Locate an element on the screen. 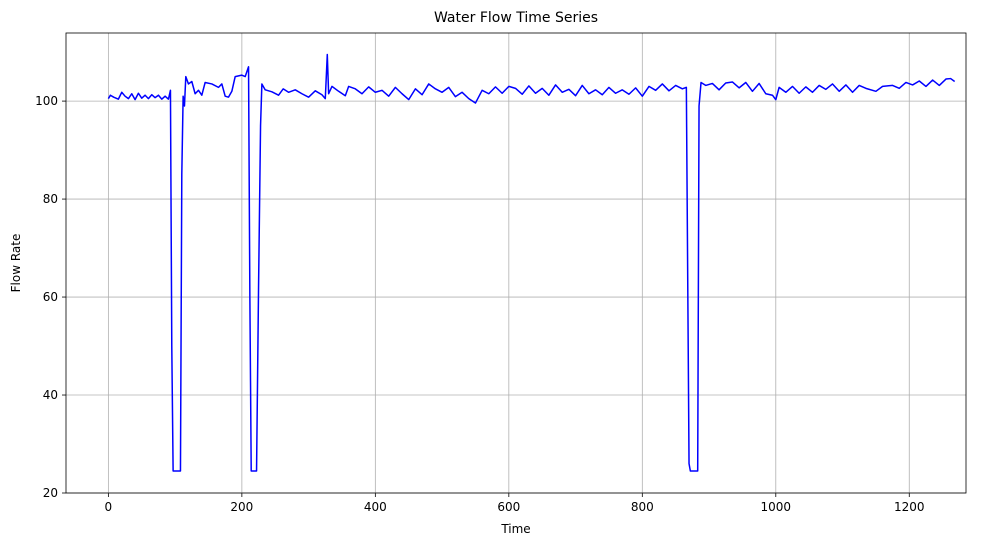 The width and height of the screenshot is (1005, 547). x-tick-label: 600 is located at coordinates (508, 507).